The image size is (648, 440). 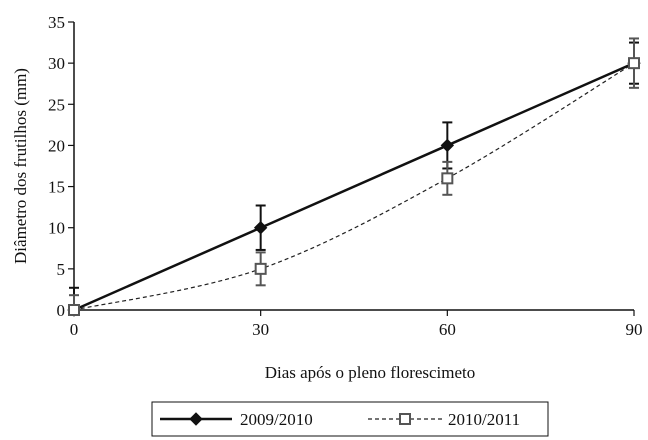 I want to click on legend-label: 2010/2011, so click(x=484, y=419).